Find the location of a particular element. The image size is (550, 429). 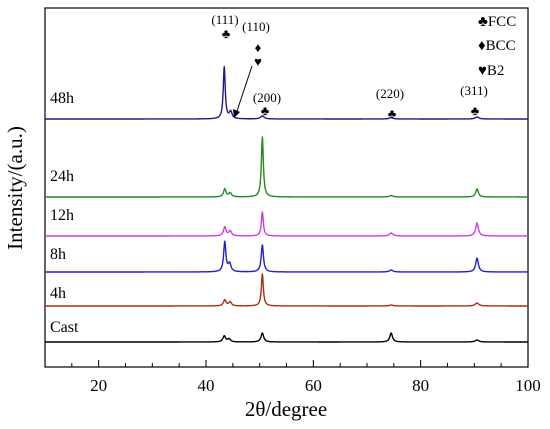

legend-label-b2: B2 is located at coordinates (496, 71).